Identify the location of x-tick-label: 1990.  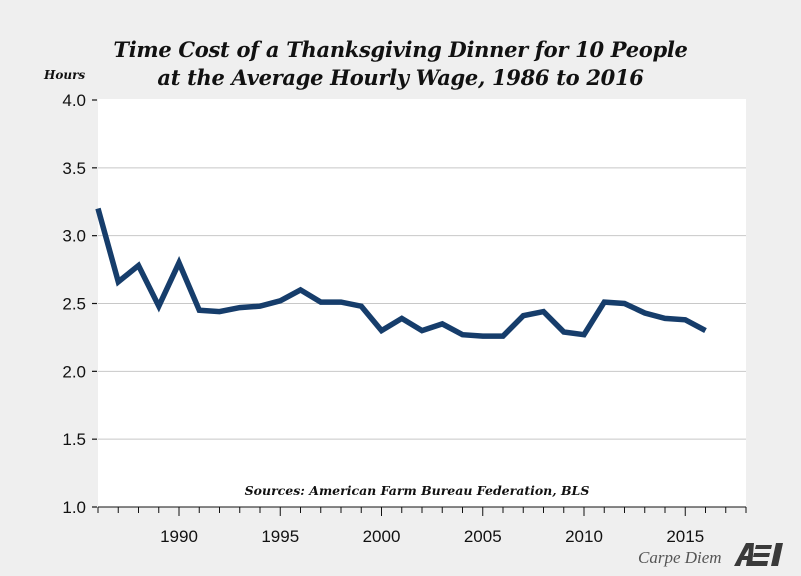
(179, 536).